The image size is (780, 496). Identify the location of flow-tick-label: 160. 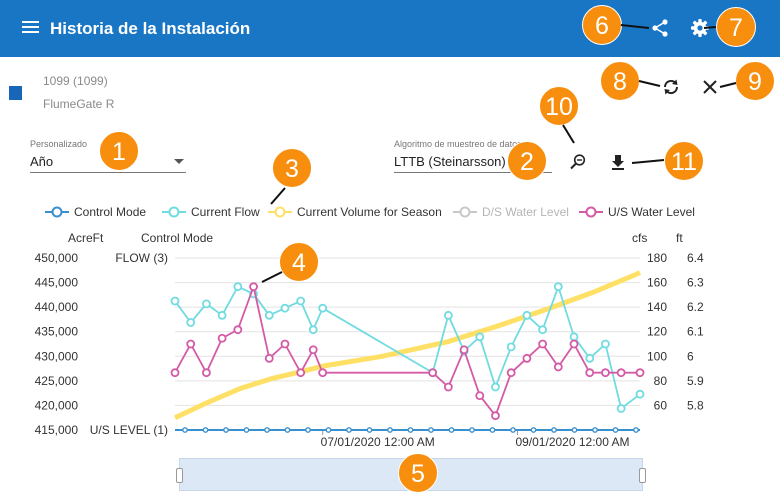
(657, 283).